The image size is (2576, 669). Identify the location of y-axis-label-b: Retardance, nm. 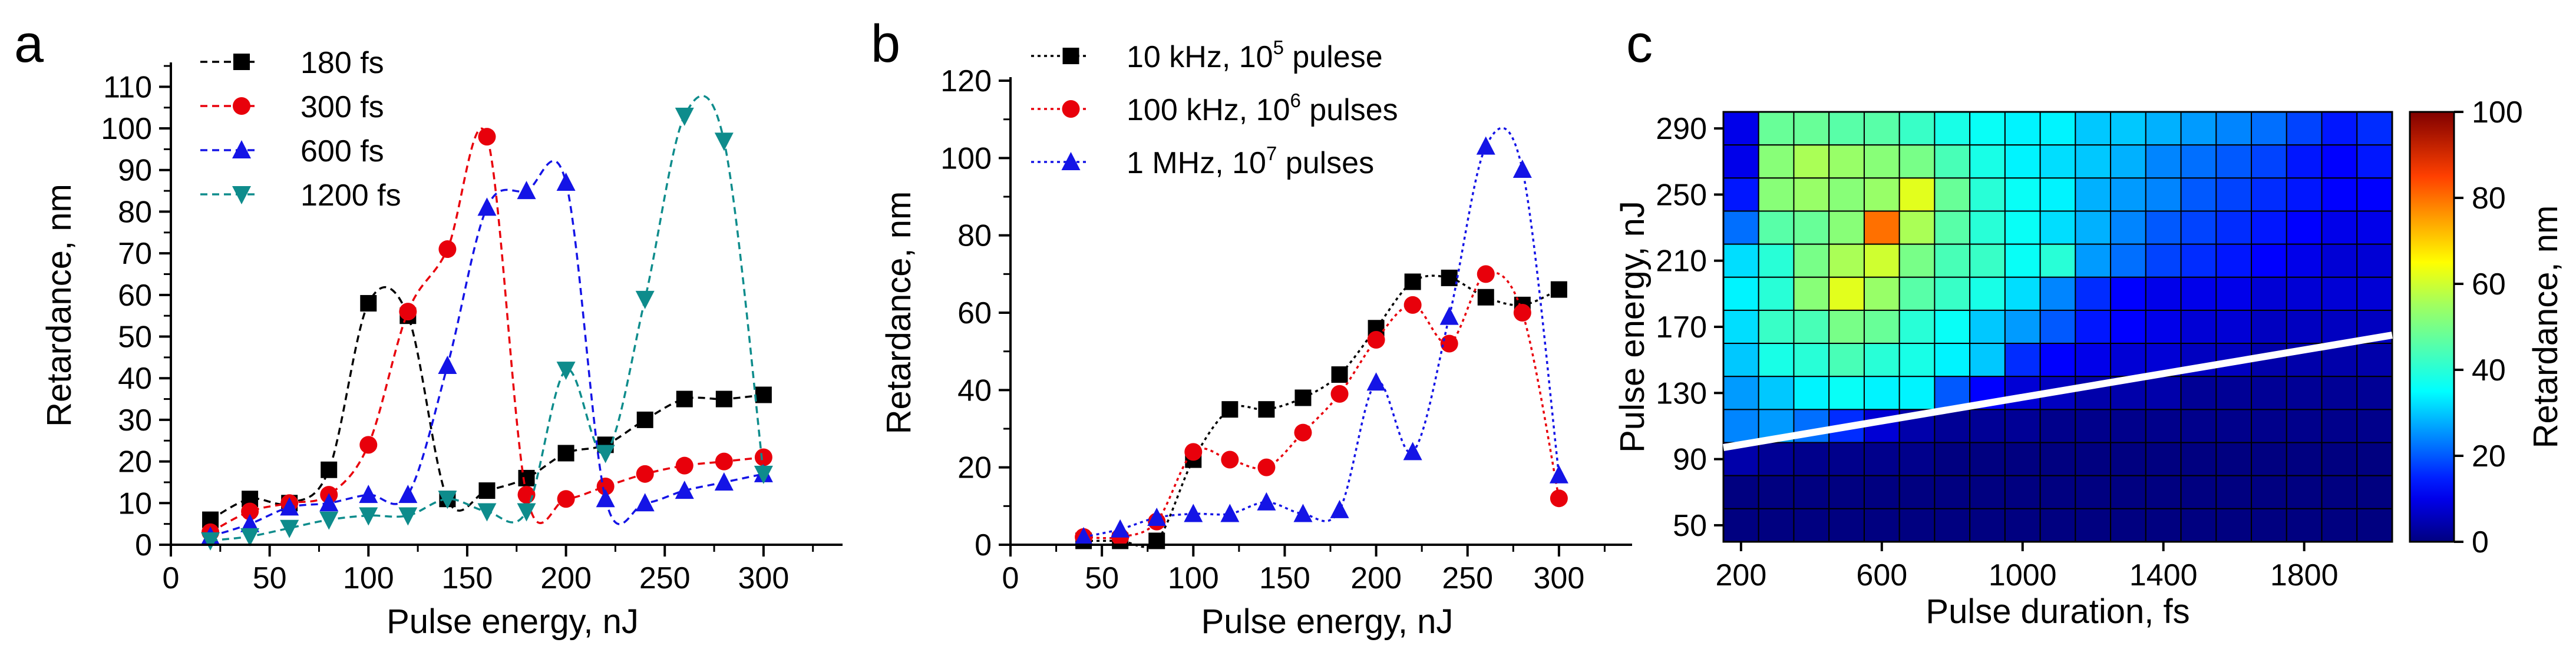
(899, 313).